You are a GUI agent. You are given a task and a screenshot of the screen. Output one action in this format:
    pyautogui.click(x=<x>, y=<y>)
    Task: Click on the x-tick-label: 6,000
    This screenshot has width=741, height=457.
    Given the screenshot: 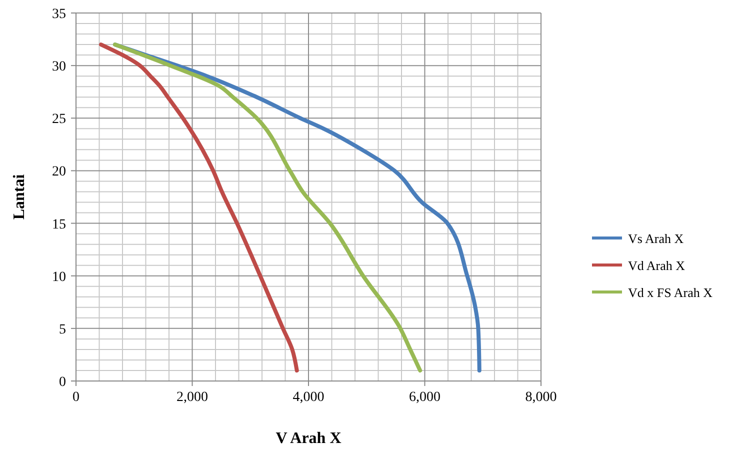 What is the action you would take?
    pyautogui.click(x=424, y=397)
    